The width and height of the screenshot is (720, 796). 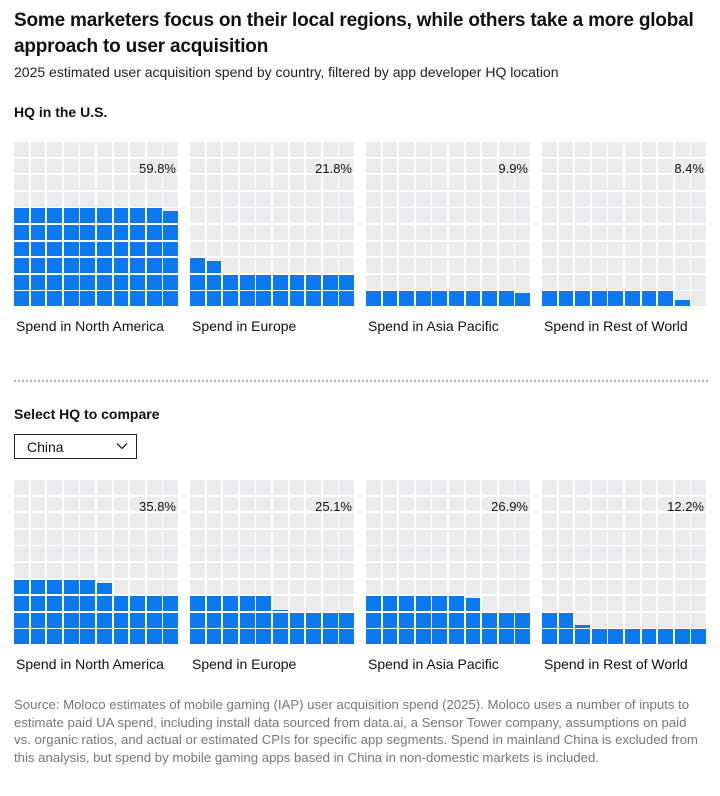 What do you see at coordinates (75, 446) in the screenshot?
I see `hq-select-dropdown: China` at bounding box center [75, 446].